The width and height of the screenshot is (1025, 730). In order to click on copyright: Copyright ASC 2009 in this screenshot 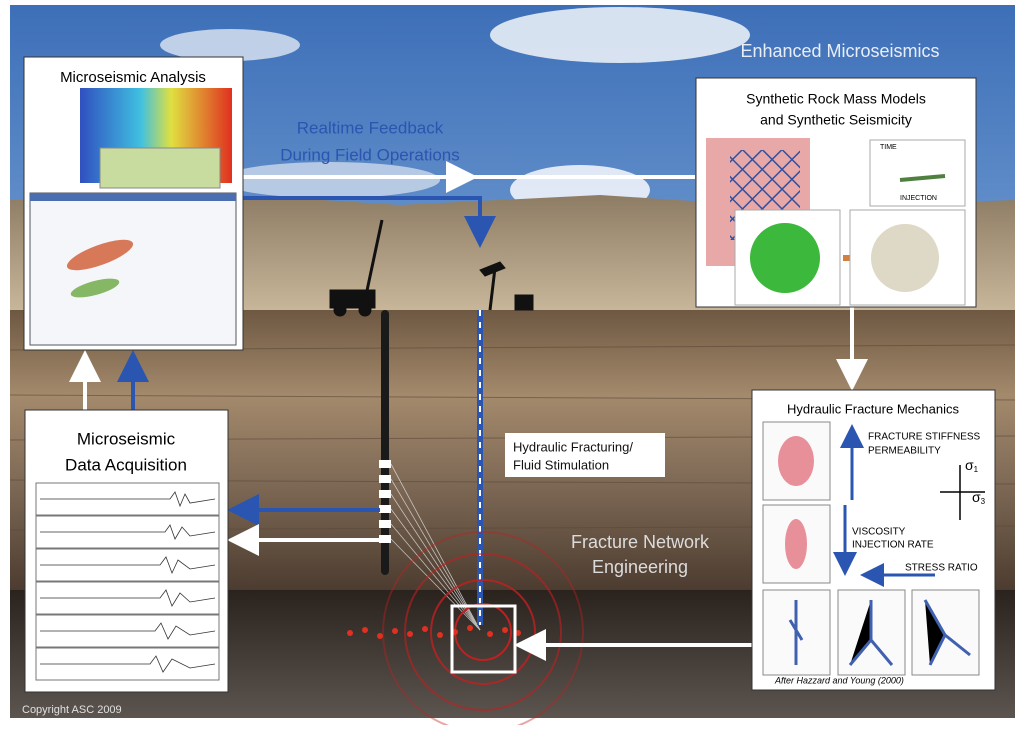, I will do `click(72, 710)`.